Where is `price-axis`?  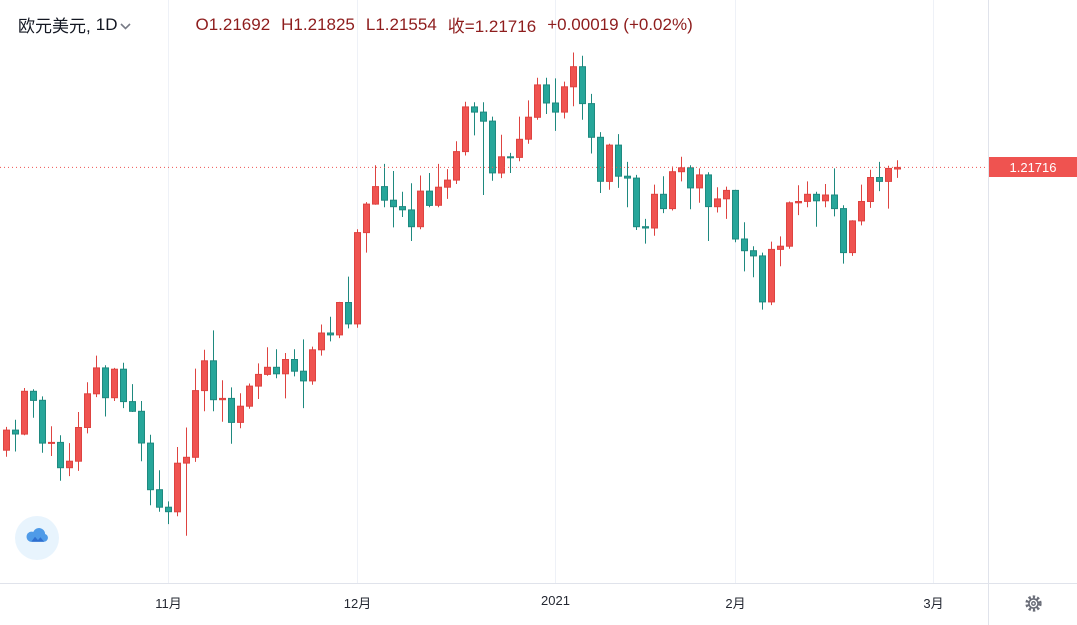 price-axis is located at coordinates (1032, 291).